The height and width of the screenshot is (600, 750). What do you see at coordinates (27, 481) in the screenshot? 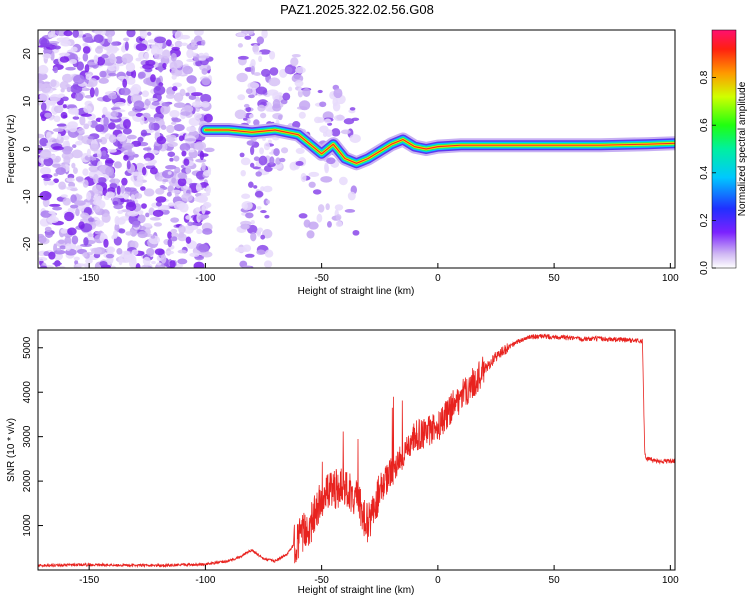
I see `y-tick-label: 2000` at bounding box center [27, 481].